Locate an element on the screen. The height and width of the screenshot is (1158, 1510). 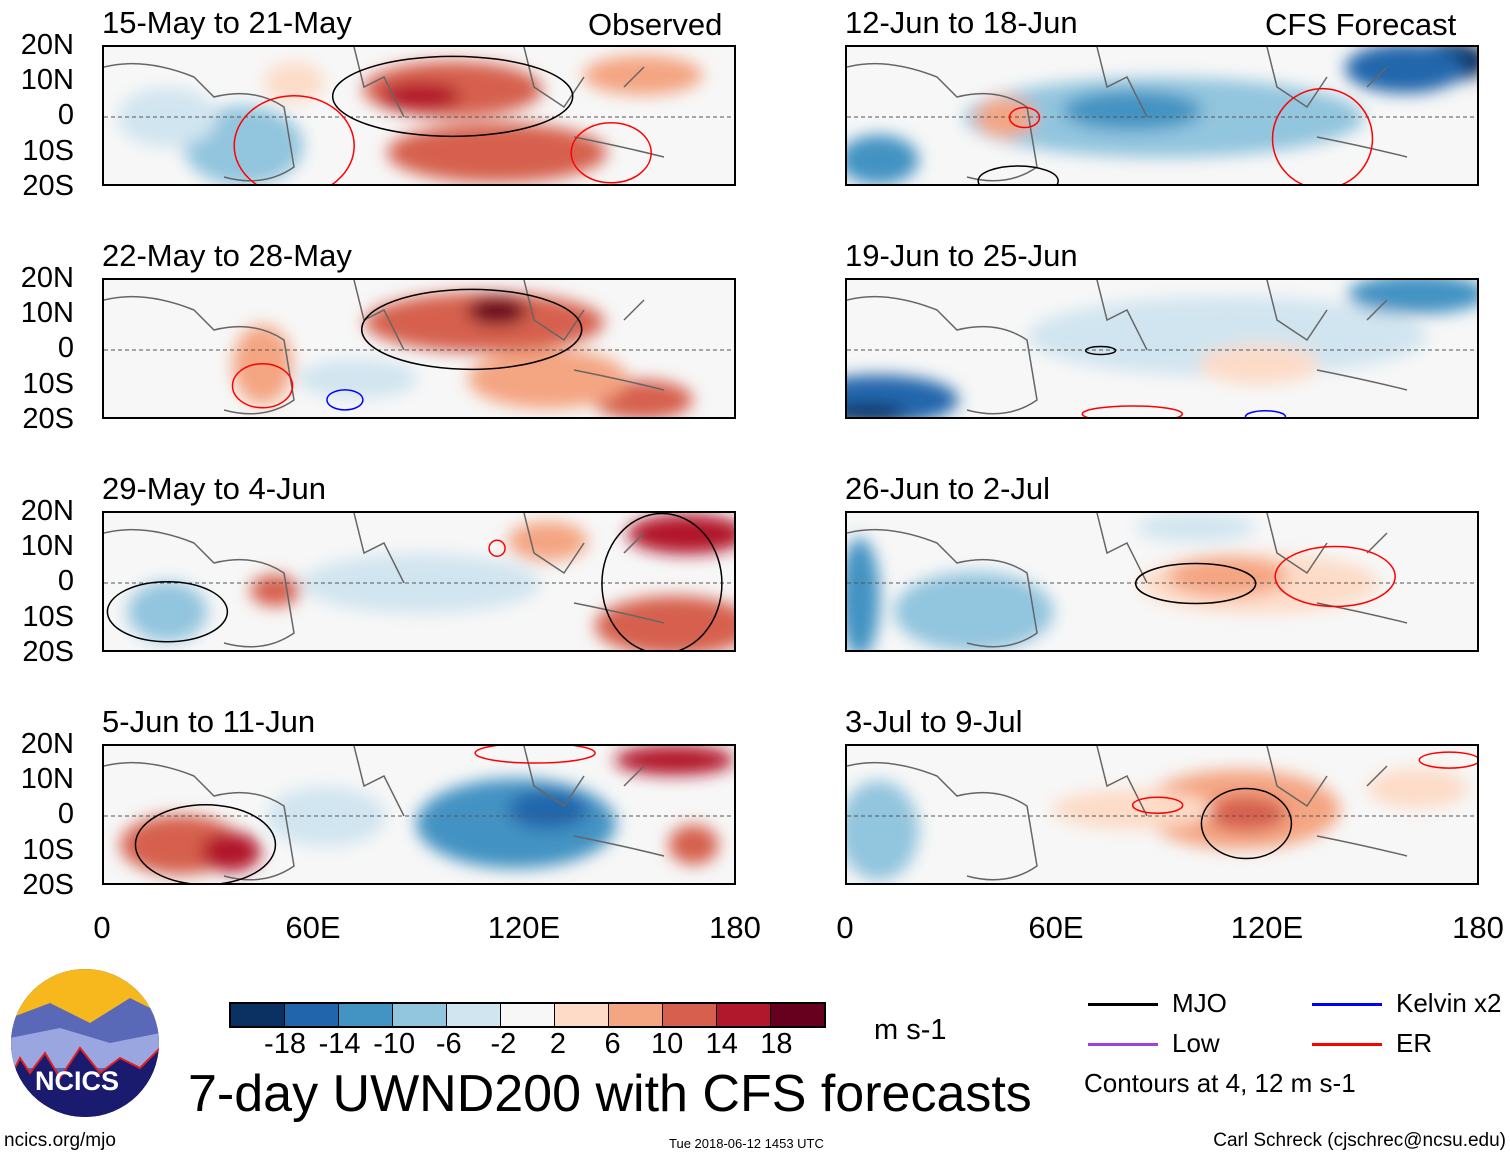
legend-label: ER is located at coordinates (1414, 1043).